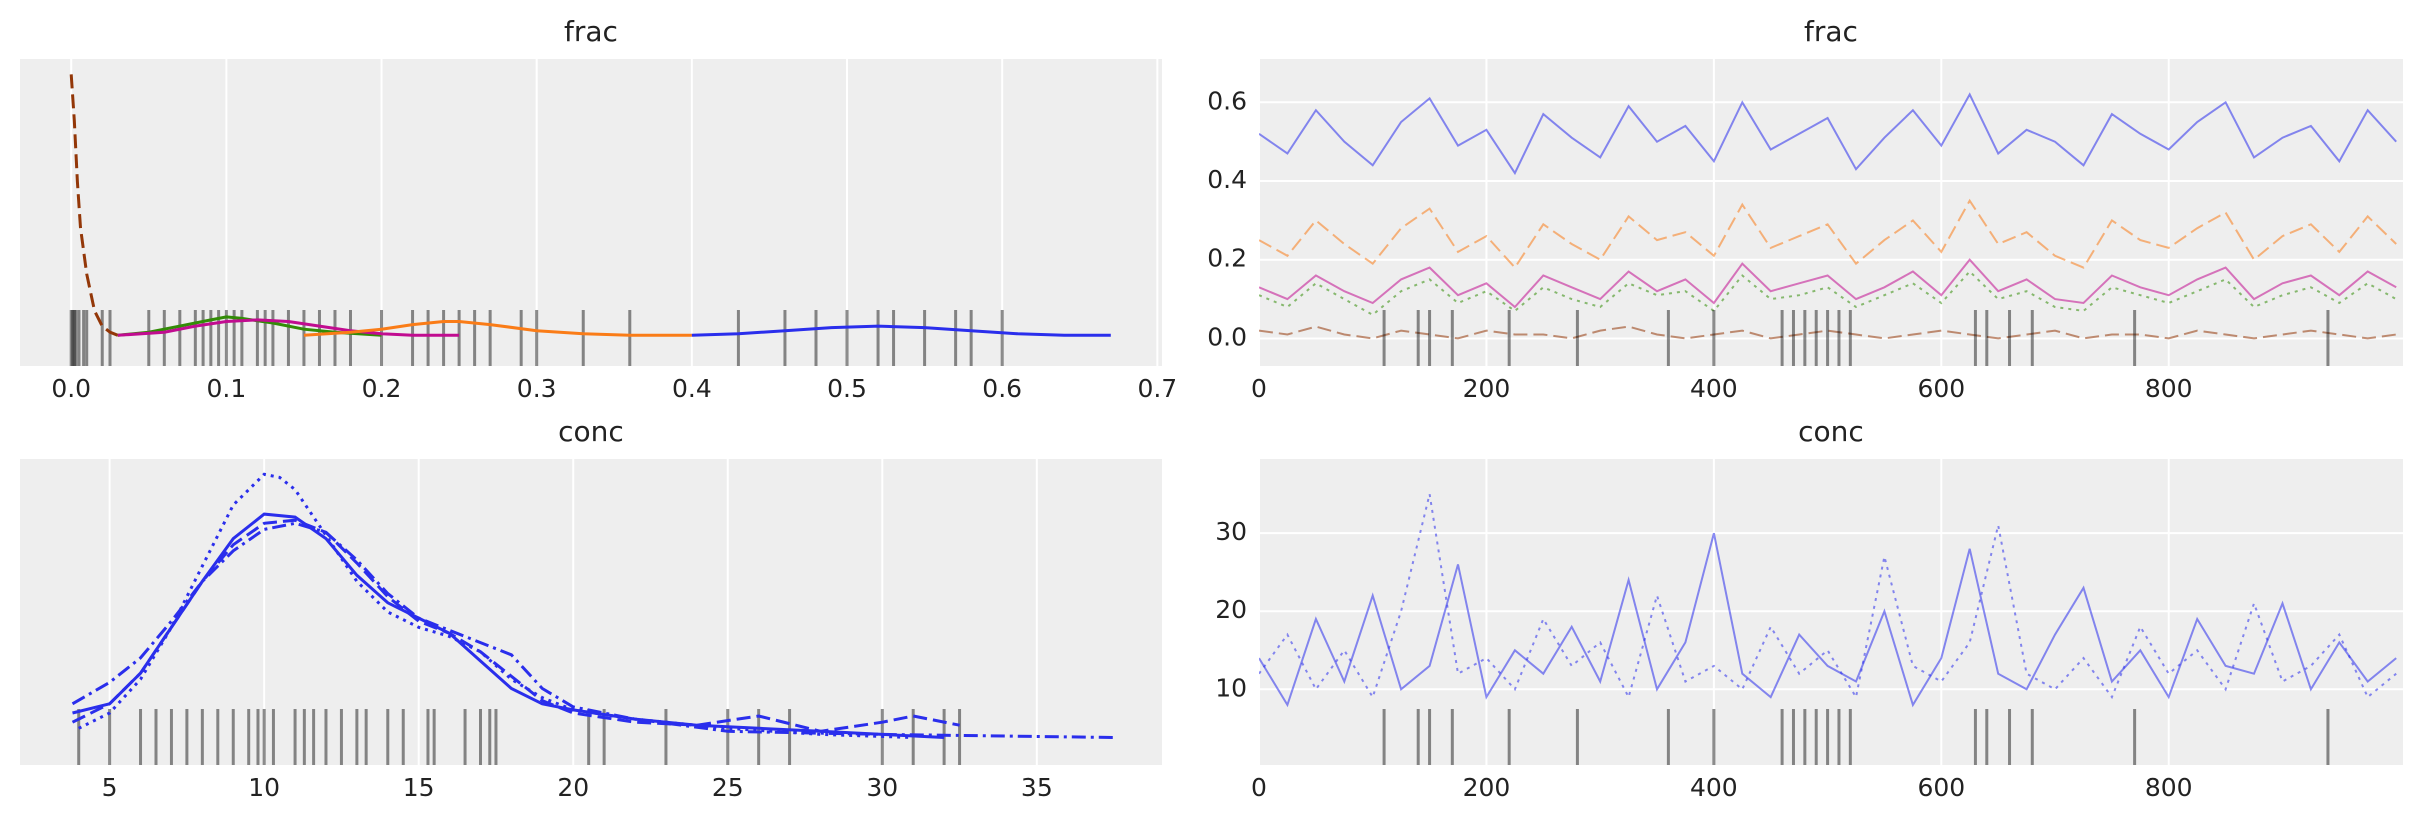  What do you see at coordinates (1231, 531) in the screenshot?
I see `y-tick-label: 30` at bounding box center [1231, 531].